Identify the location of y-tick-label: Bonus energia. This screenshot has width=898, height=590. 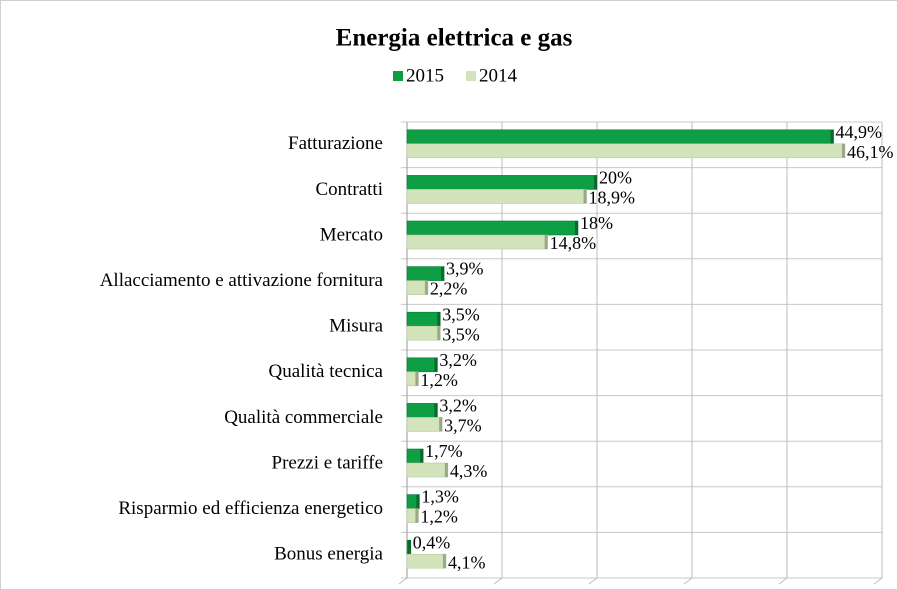
(328, 554).